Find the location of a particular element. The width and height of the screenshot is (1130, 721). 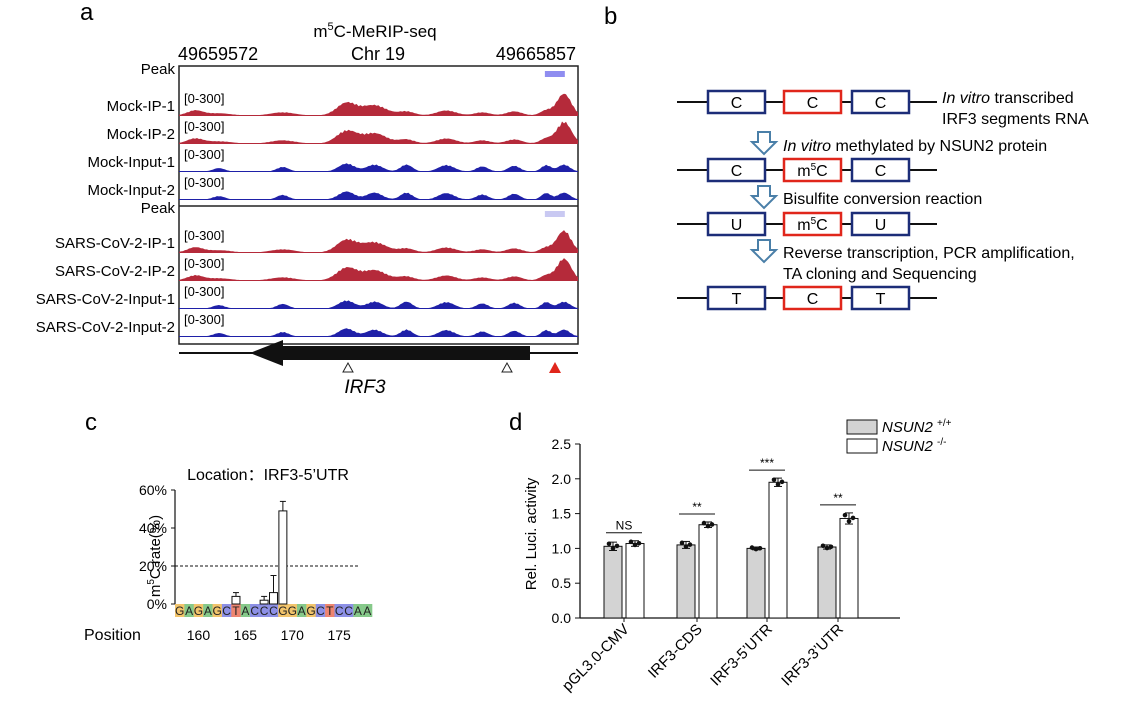

nucleotide-label: m5C is located at coordinates (812, 171).